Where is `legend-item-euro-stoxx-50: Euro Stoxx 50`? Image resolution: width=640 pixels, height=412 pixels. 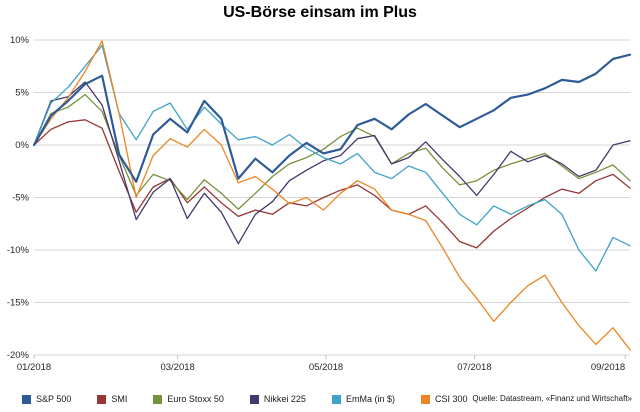
legend-item-euro-stoxx-50: Euro Stoxx 50 is located at coordinates (188, 399).